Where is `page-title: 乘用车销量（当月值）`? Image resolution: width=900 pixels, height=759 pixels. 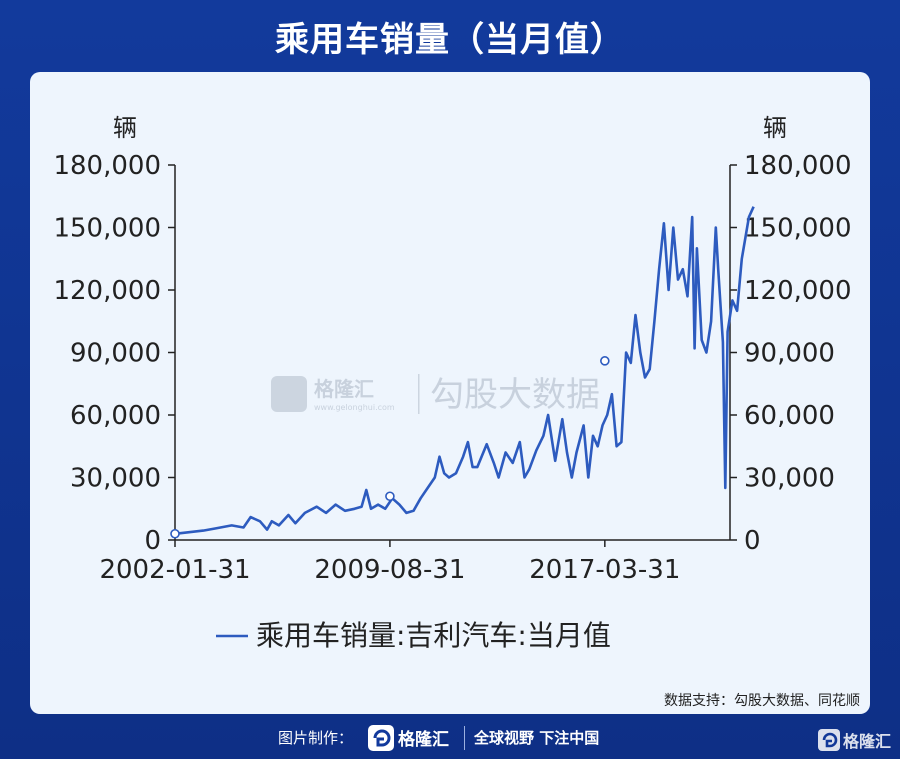 page-title: 乘用车销量（当月值） is located at coordinates (450, 40).